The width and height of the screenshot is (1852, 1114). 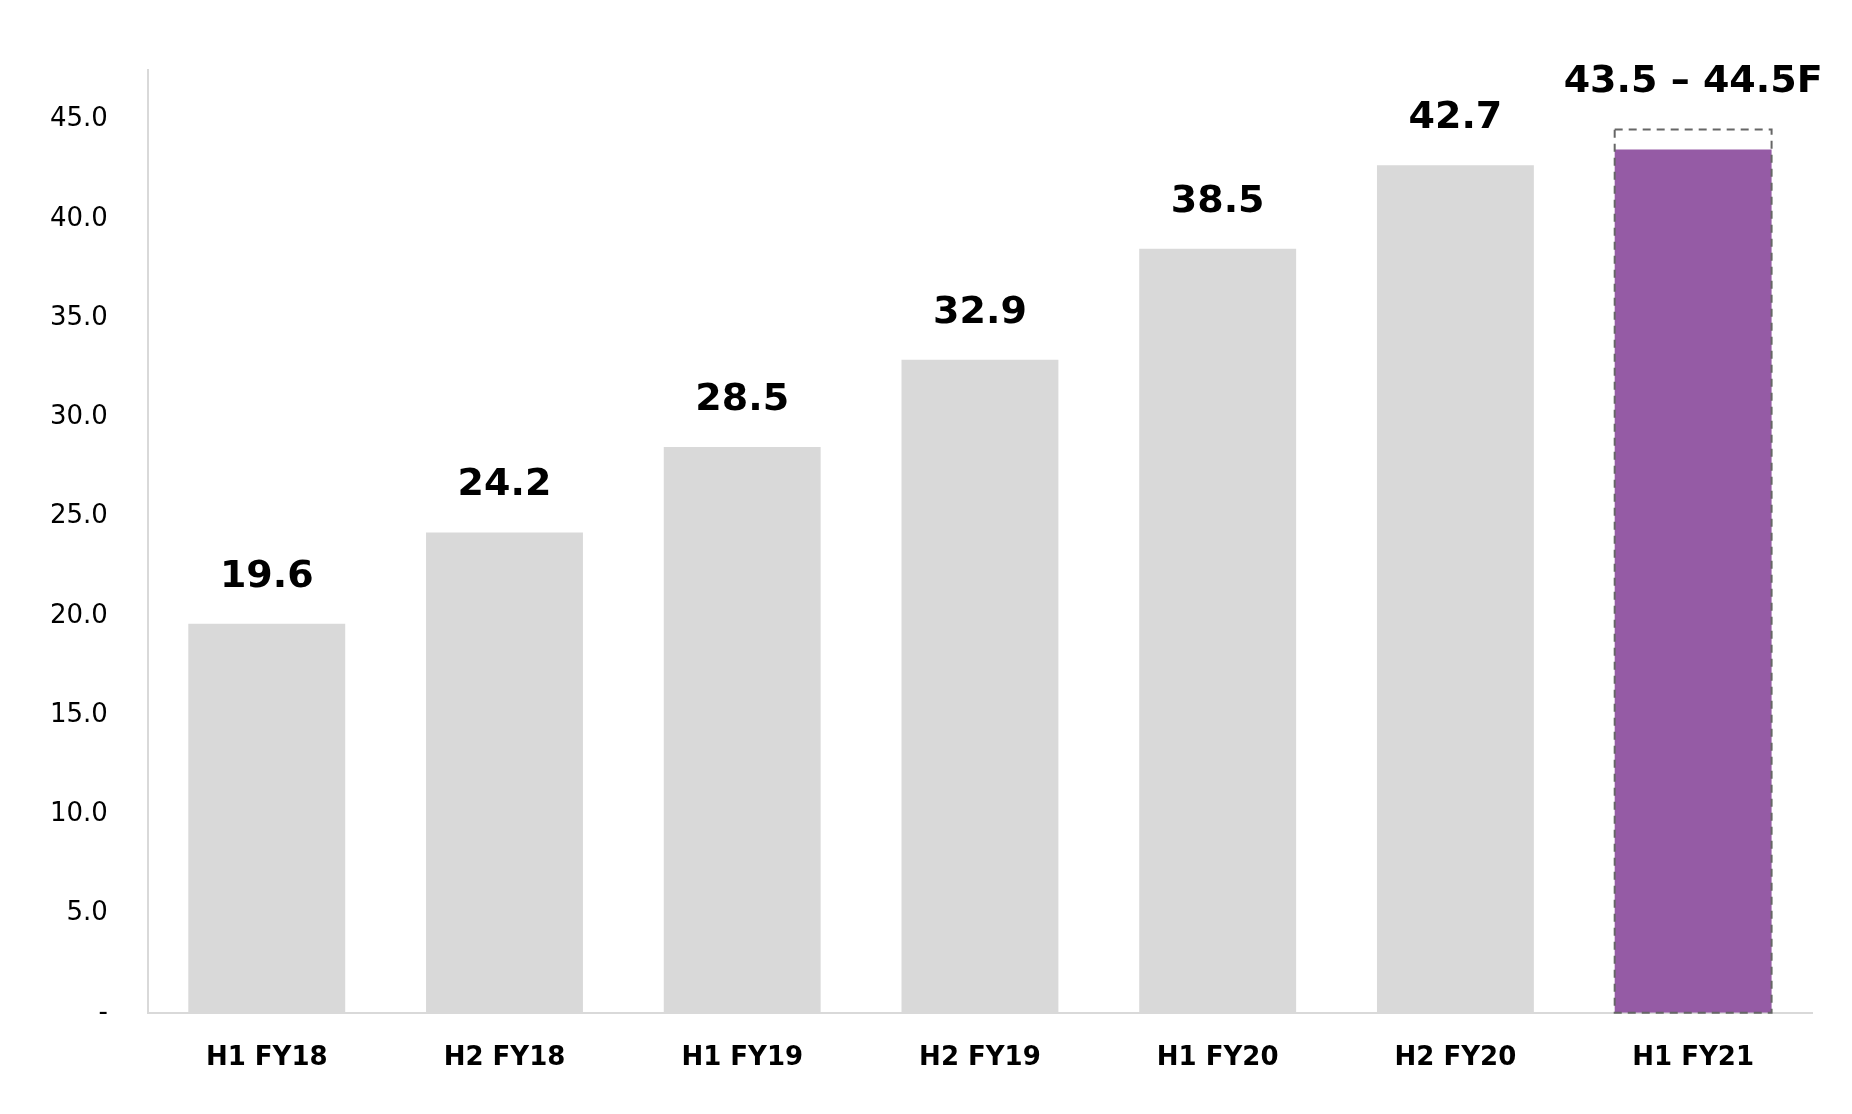 What do you see at coordinates (1455, 1056) in the screenshot?
I see `x-tick-label: H2 FY20` at bounding box center [1455, 1056].